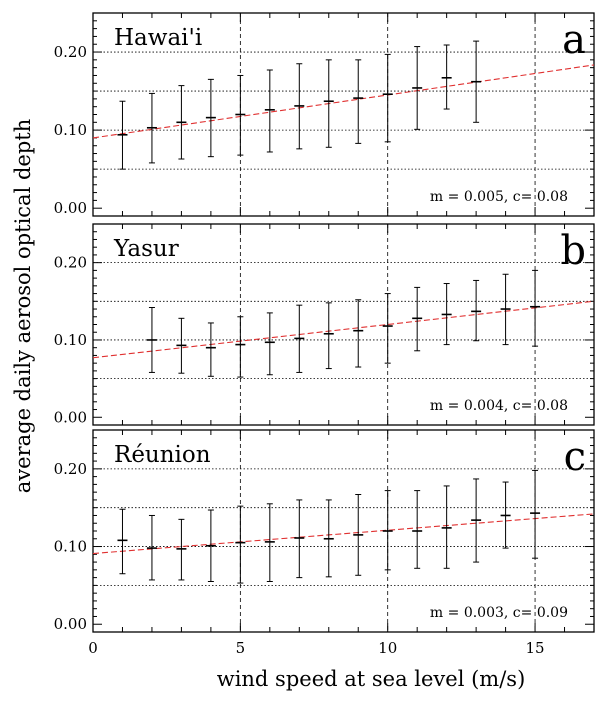 This screenshot has height=702, width=596. I want to click on panel-name: Hawai'i, so click(158, 38).